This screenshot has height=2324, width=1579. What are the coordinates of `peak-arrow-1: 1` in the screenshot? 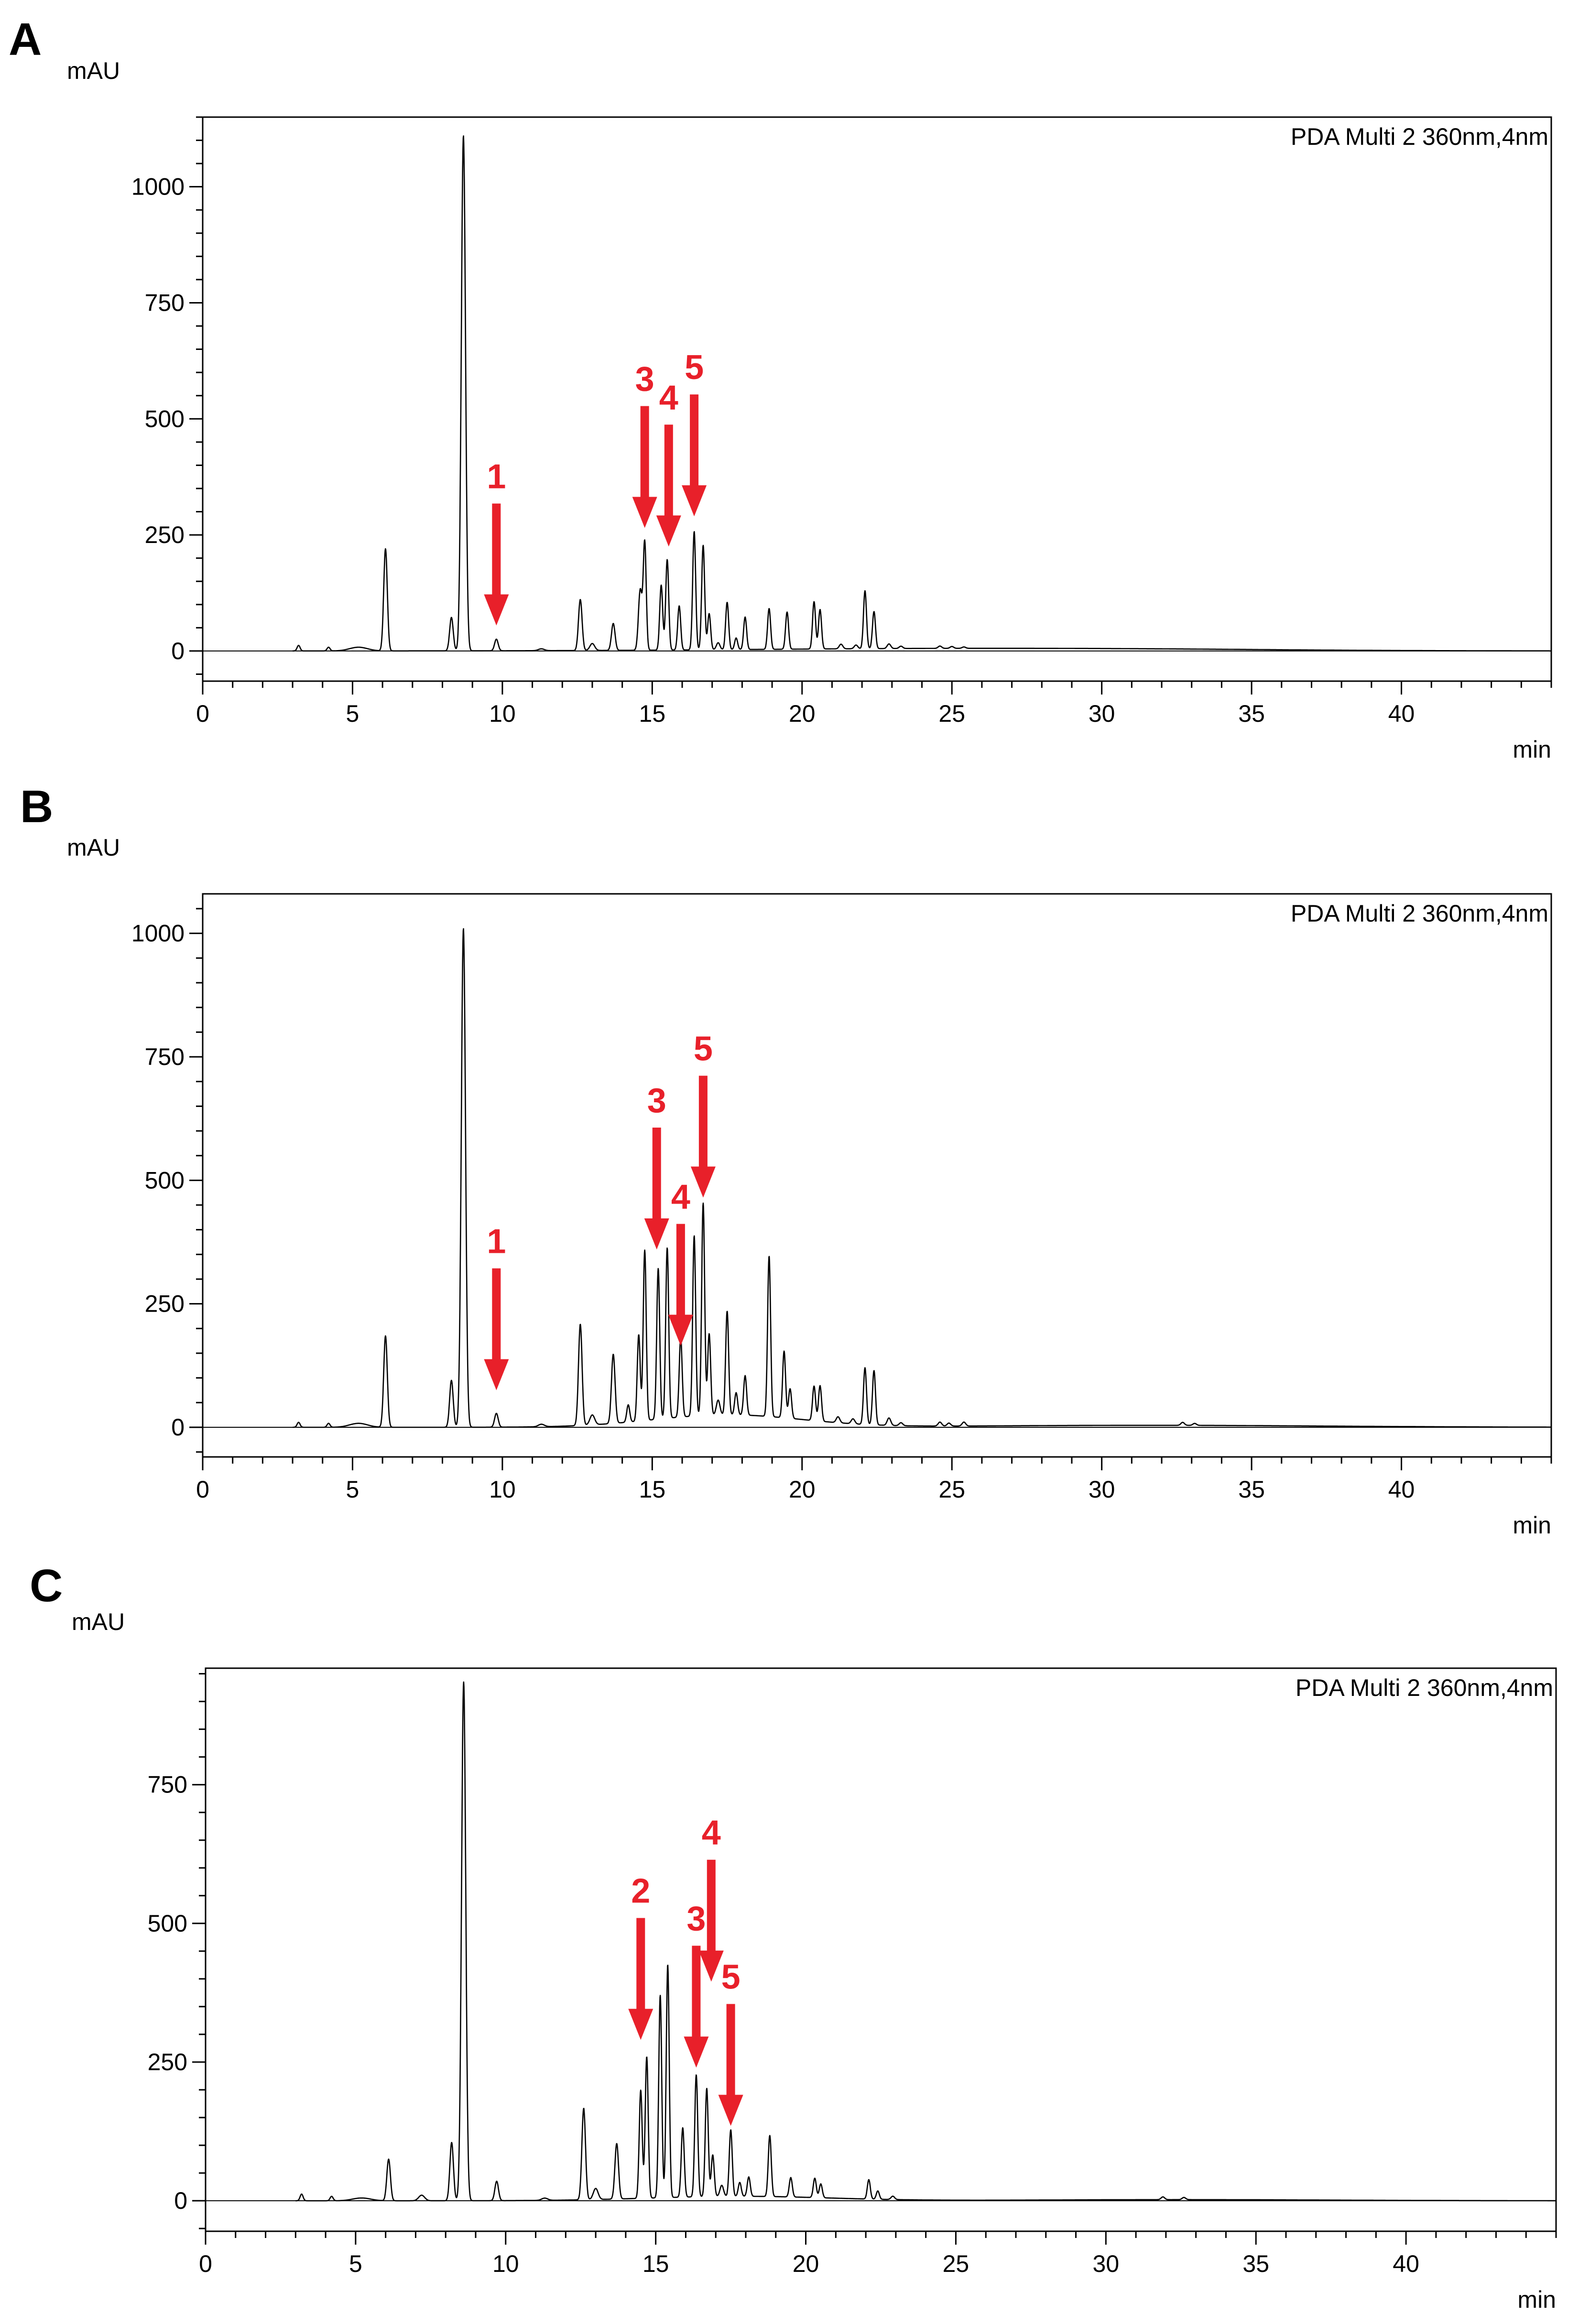 It's located at (497, 541).